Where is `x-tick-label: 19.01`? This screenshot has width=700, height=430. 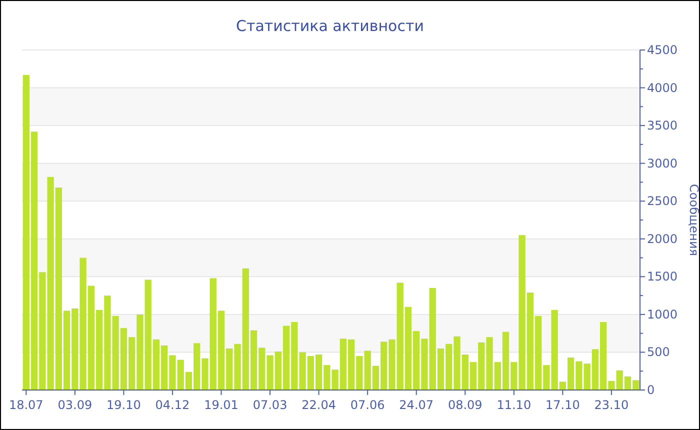
x-tick-label: 19.01 is located at coordinates (221, 405).